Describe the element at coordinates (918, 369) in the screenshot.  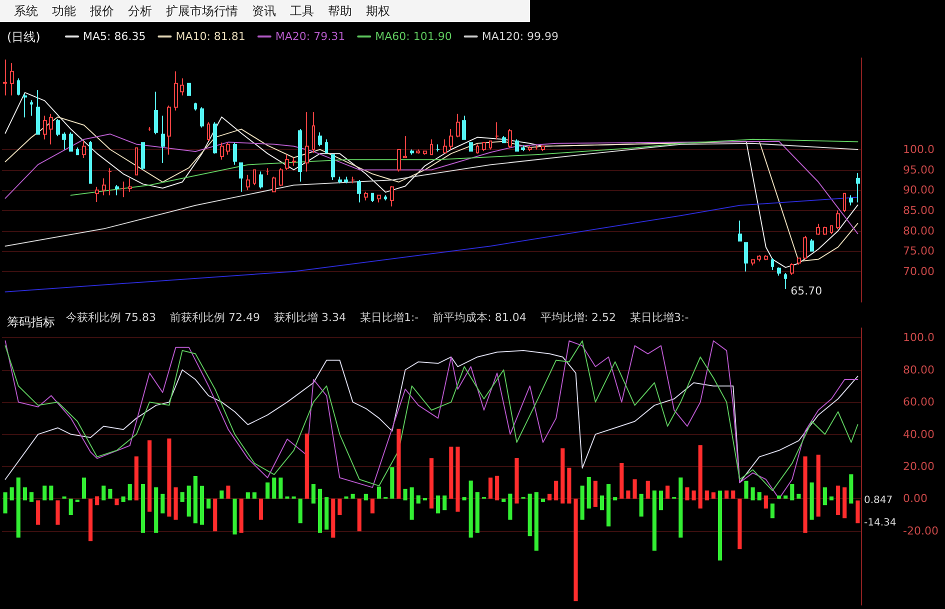
I see `y-tick-label: 80.00` at that location.